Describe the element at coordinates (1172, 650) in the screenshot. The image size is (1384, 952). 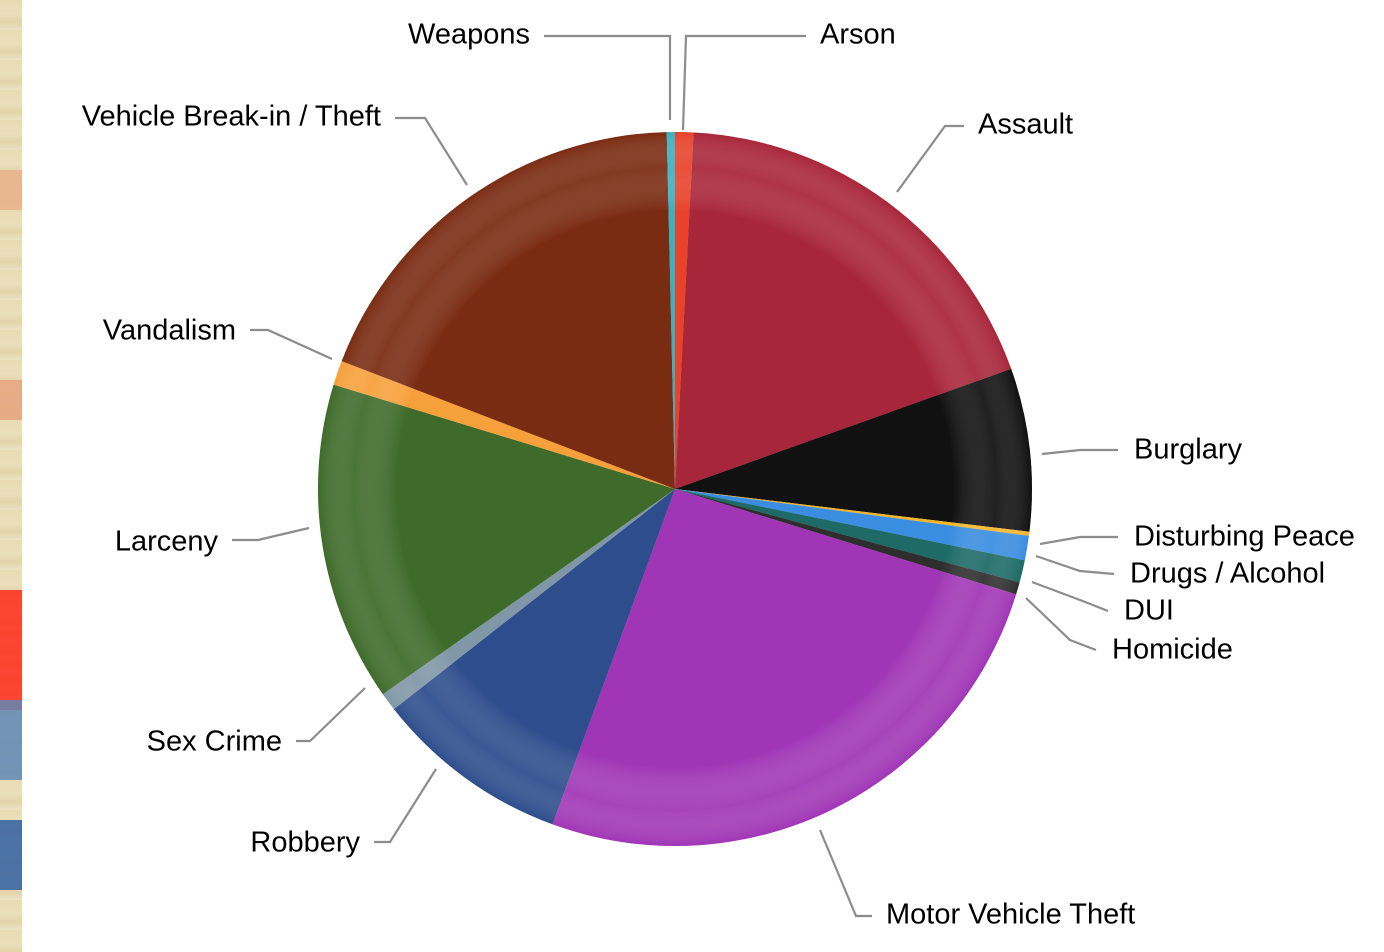
I see `slice-label: Homicide` at that location.